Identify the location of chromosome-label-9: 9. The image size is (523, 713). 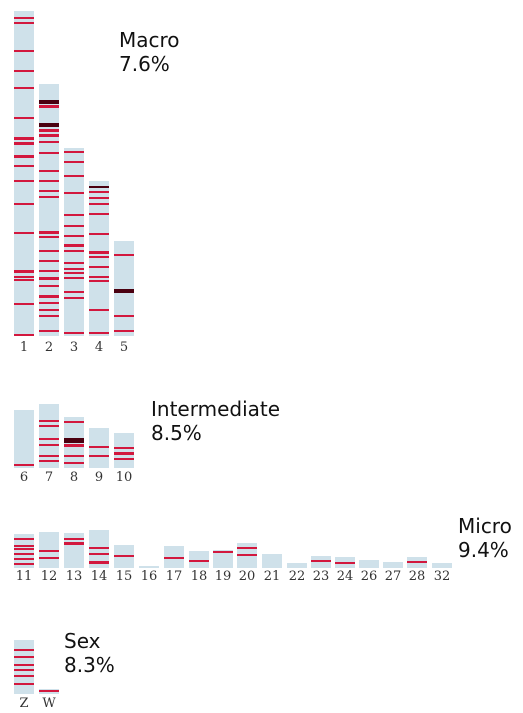
(99, 477).